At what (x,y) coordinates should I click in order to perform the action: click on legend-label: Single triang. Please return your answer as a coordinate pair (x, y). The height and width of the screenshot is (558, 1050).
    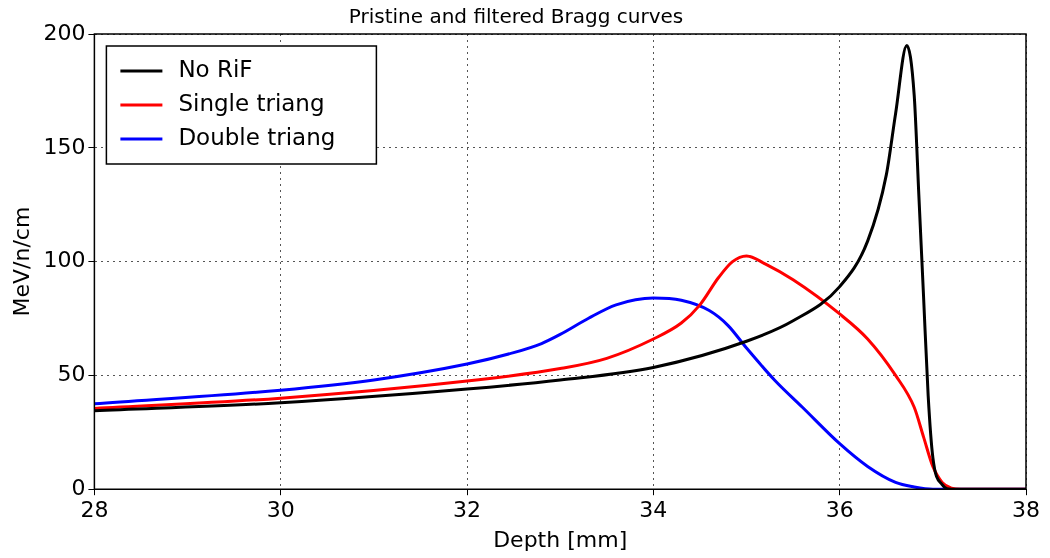
    Looking at the image, I should click on (251, 102).